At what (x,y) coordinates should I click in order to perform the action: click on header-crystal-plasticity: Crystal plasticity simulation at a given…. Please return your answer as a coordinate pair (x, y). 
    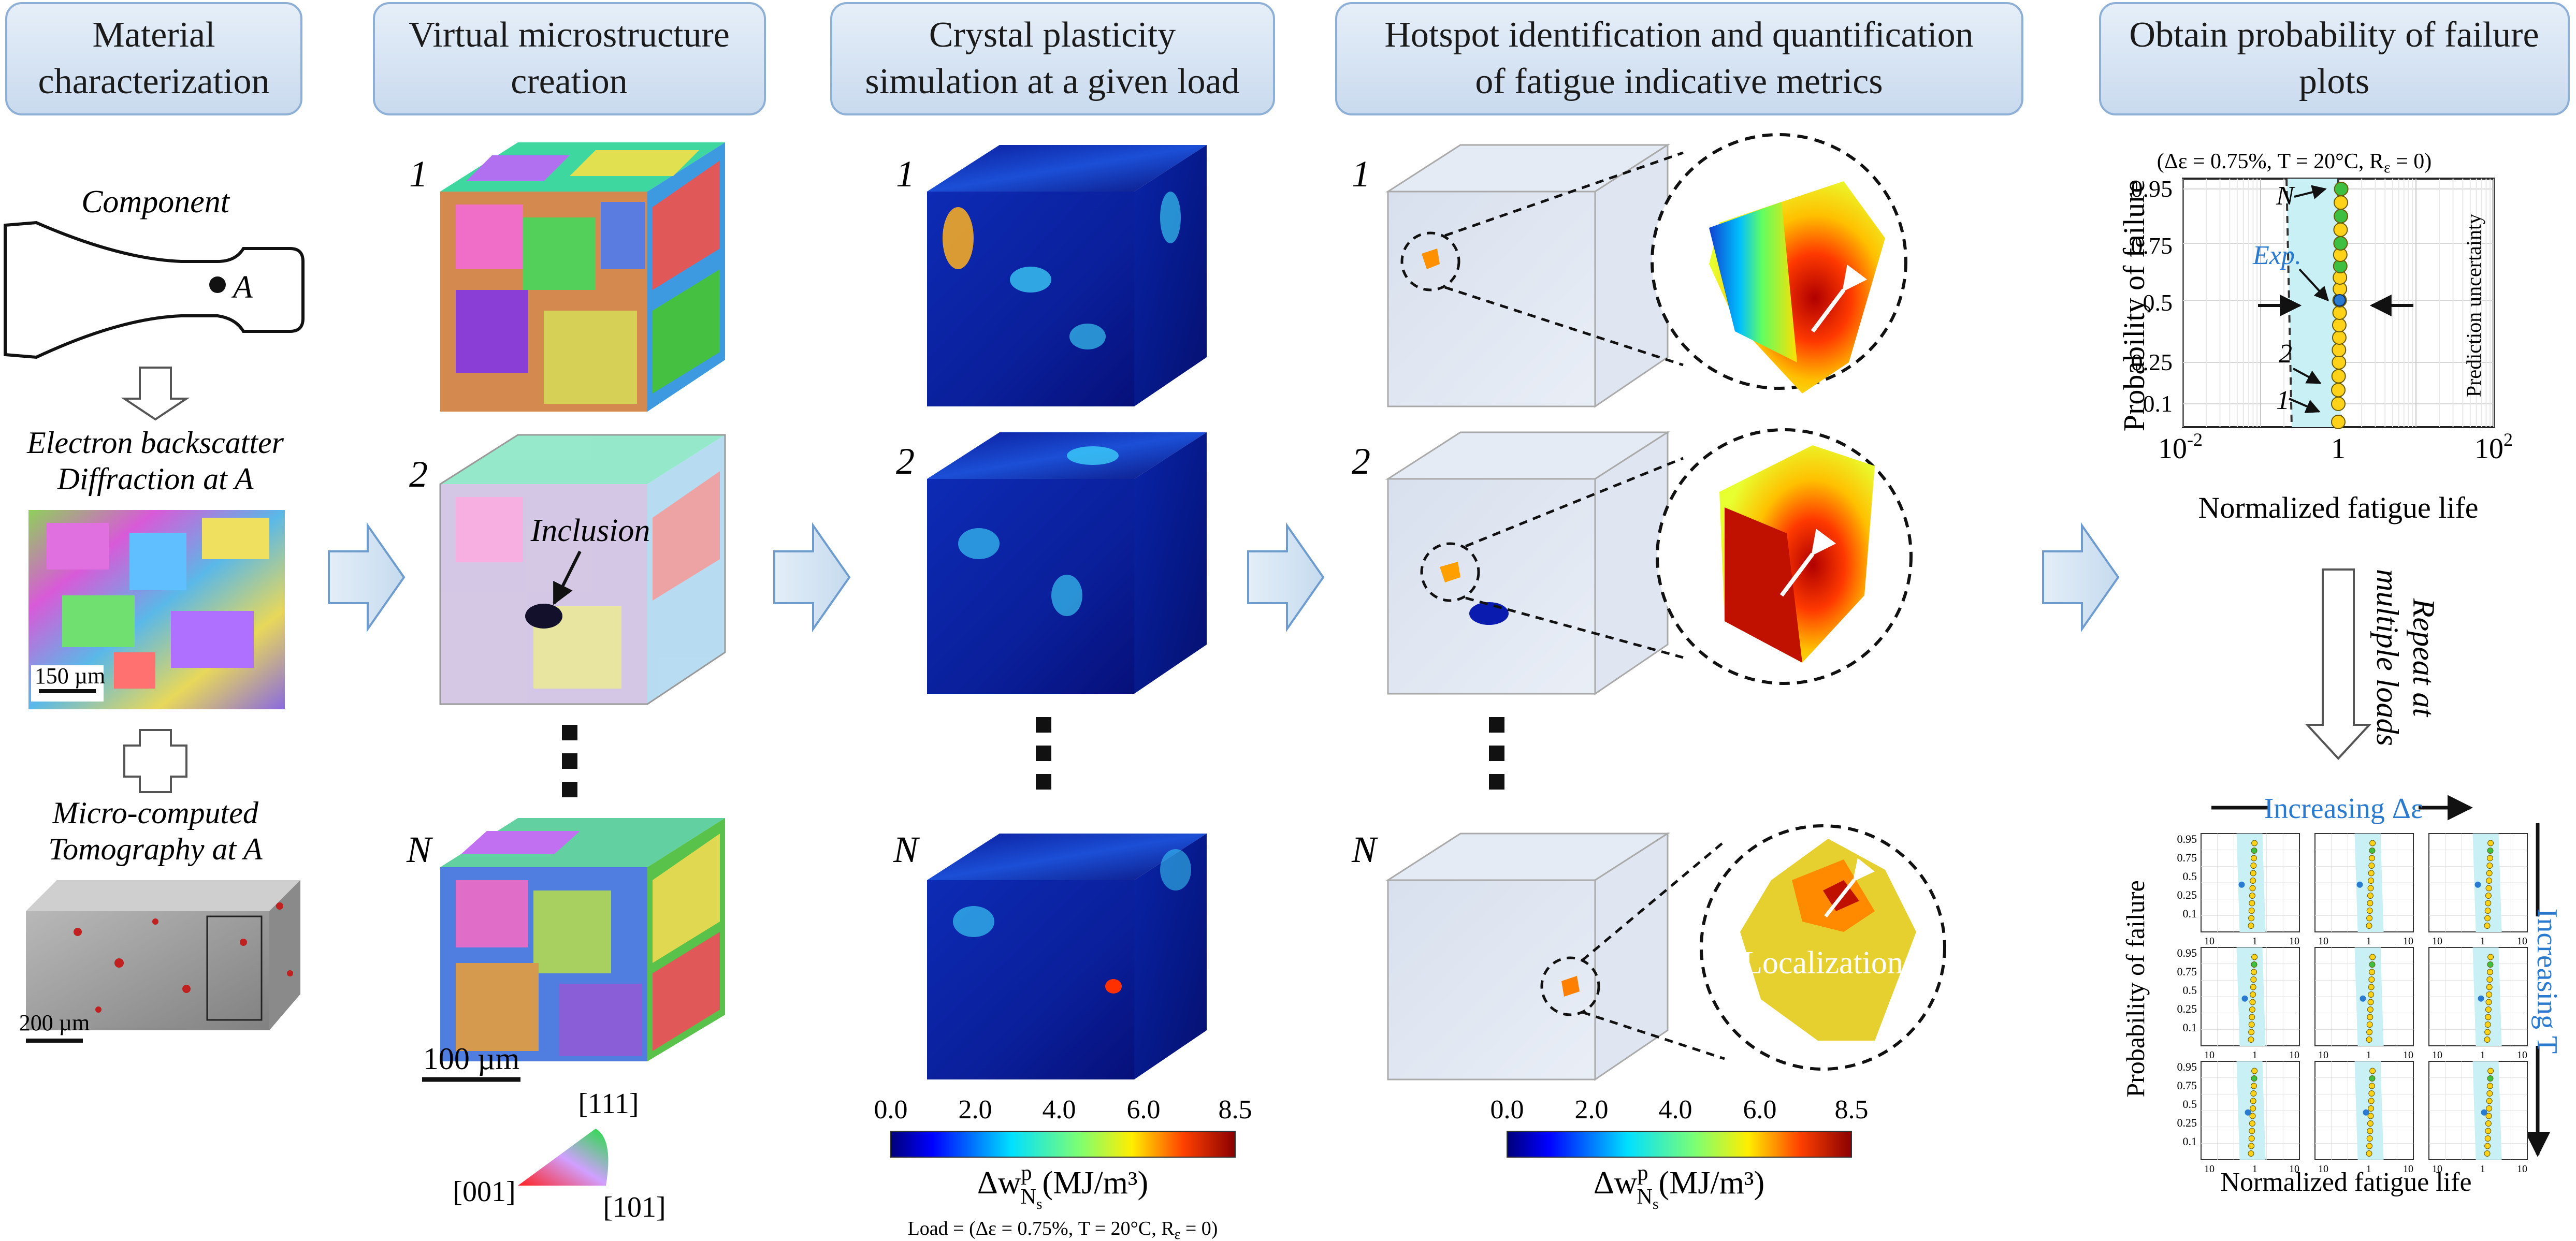
    Looking at the image, I should click on (1052, 58).